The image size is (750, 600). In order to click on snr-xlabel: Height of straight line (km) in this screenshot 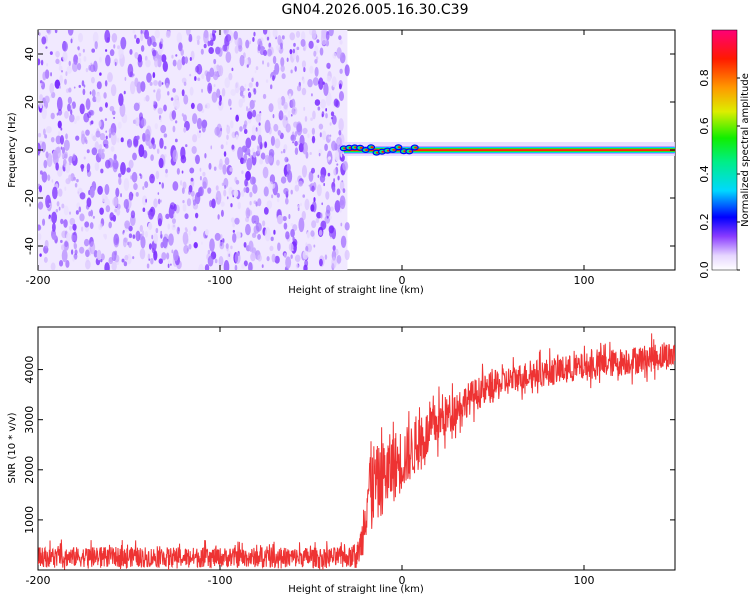, I will do `click(356, 589)`.